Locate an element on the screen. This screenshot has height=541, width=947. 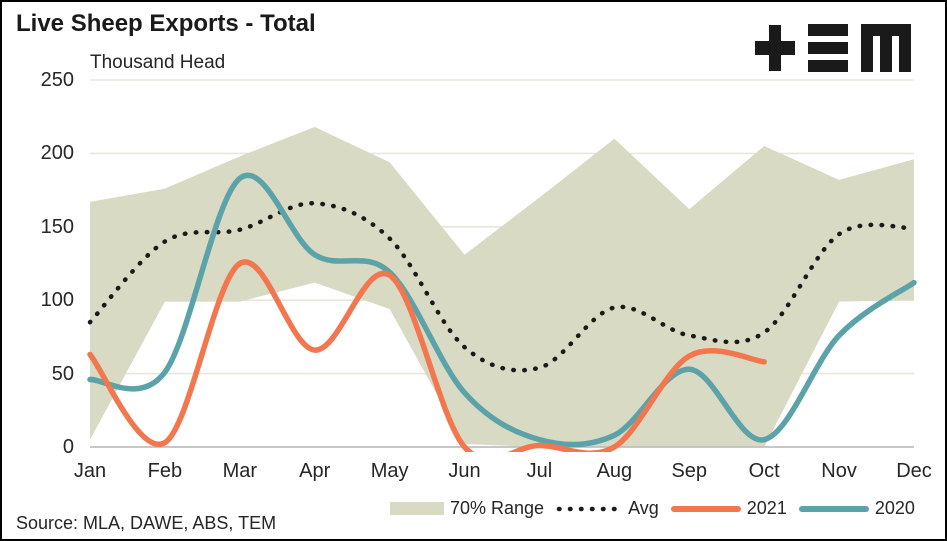
source-note: Source: MLA, DAWE, ABS, TEM is located at coordinates (146, 523).